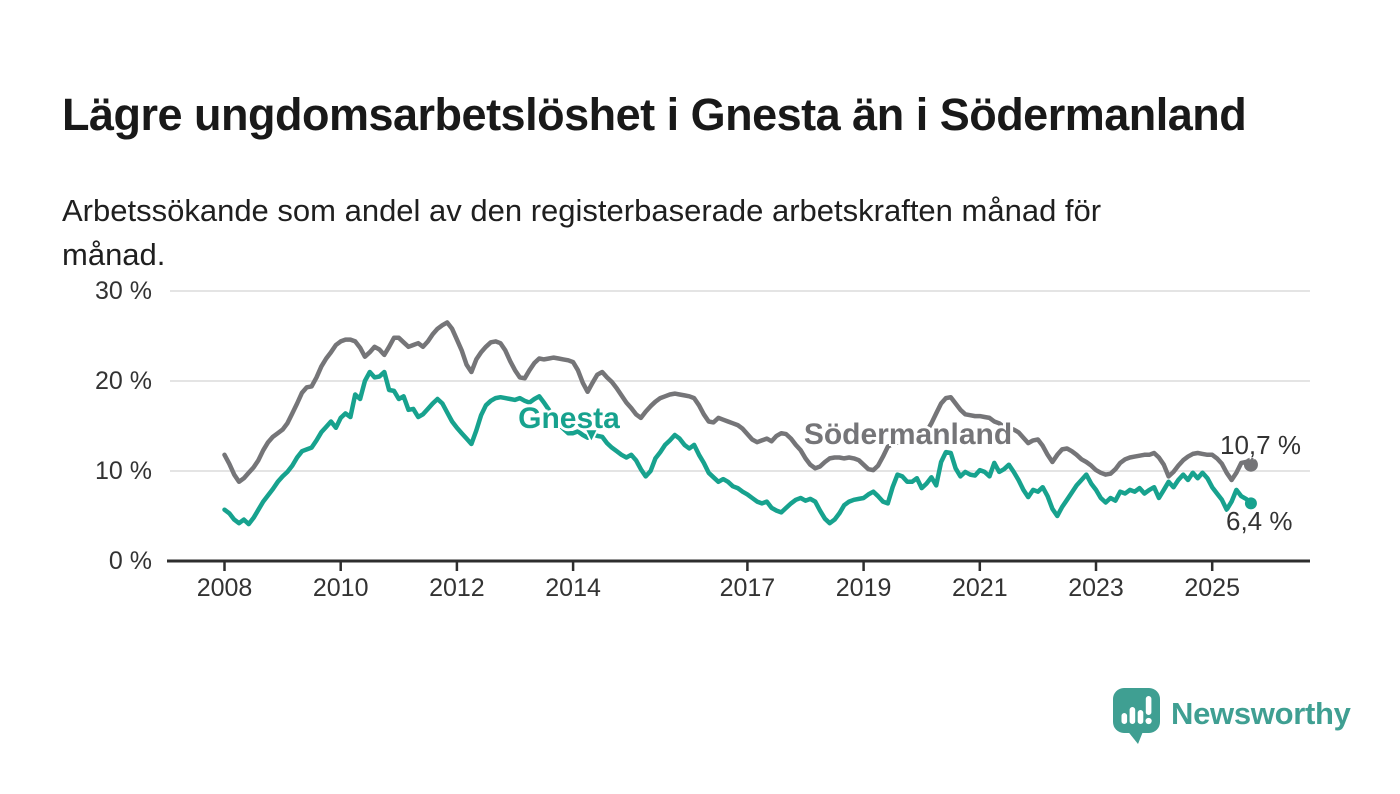 This screenshot has width=1400, height=794. I want to click on series-end-dot-gnesta, so click(1250, 503).